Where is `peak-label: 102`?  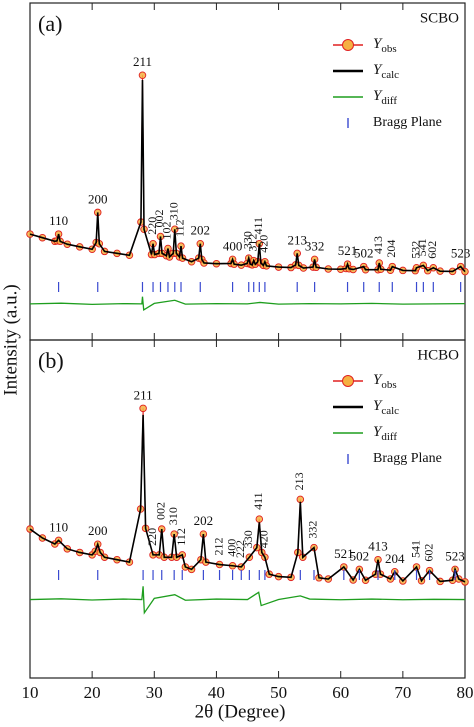 peak-label: 102 is located at coordinates (167, 231).